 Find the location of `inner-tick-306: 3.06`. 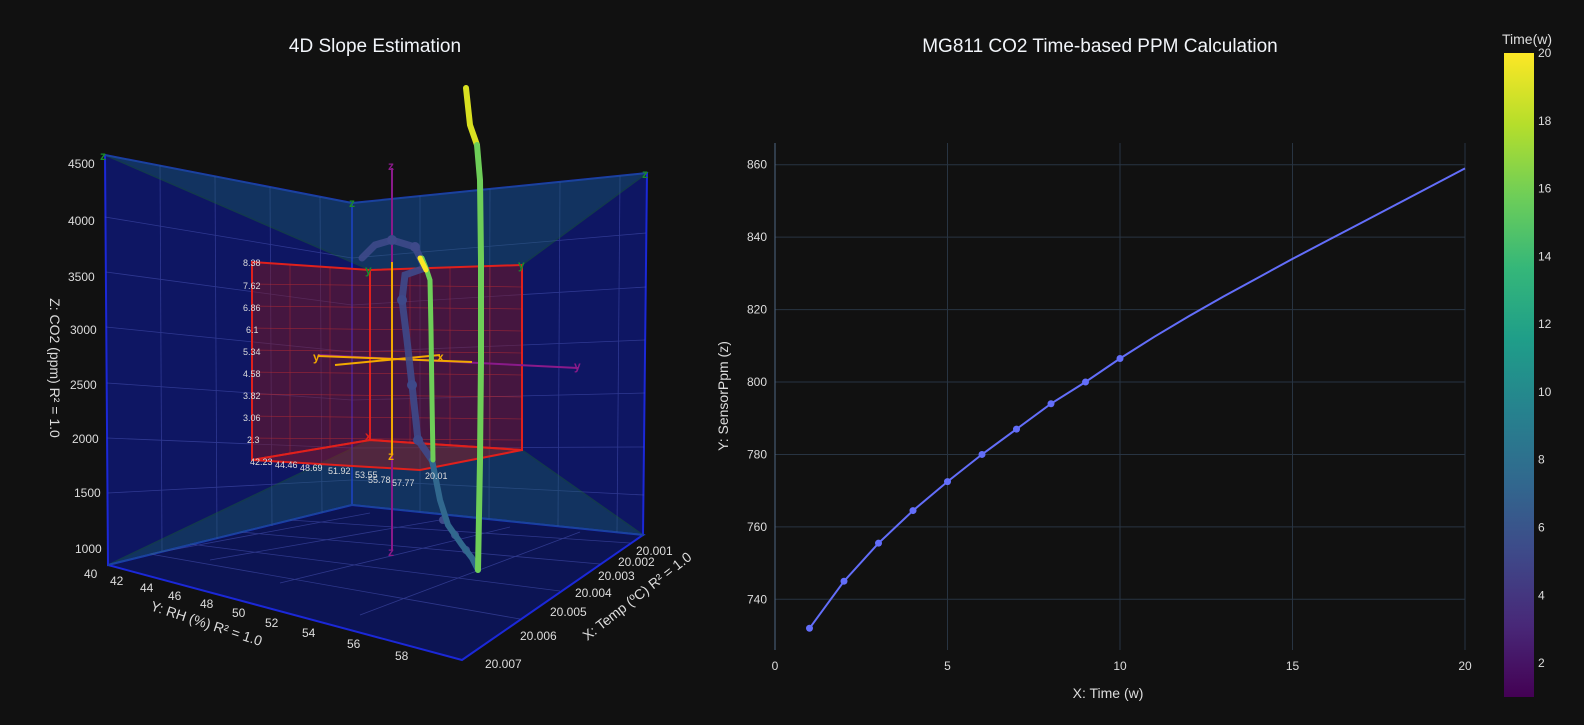

inner-tick-306: 3.06 is located at coordinates (252, 418).